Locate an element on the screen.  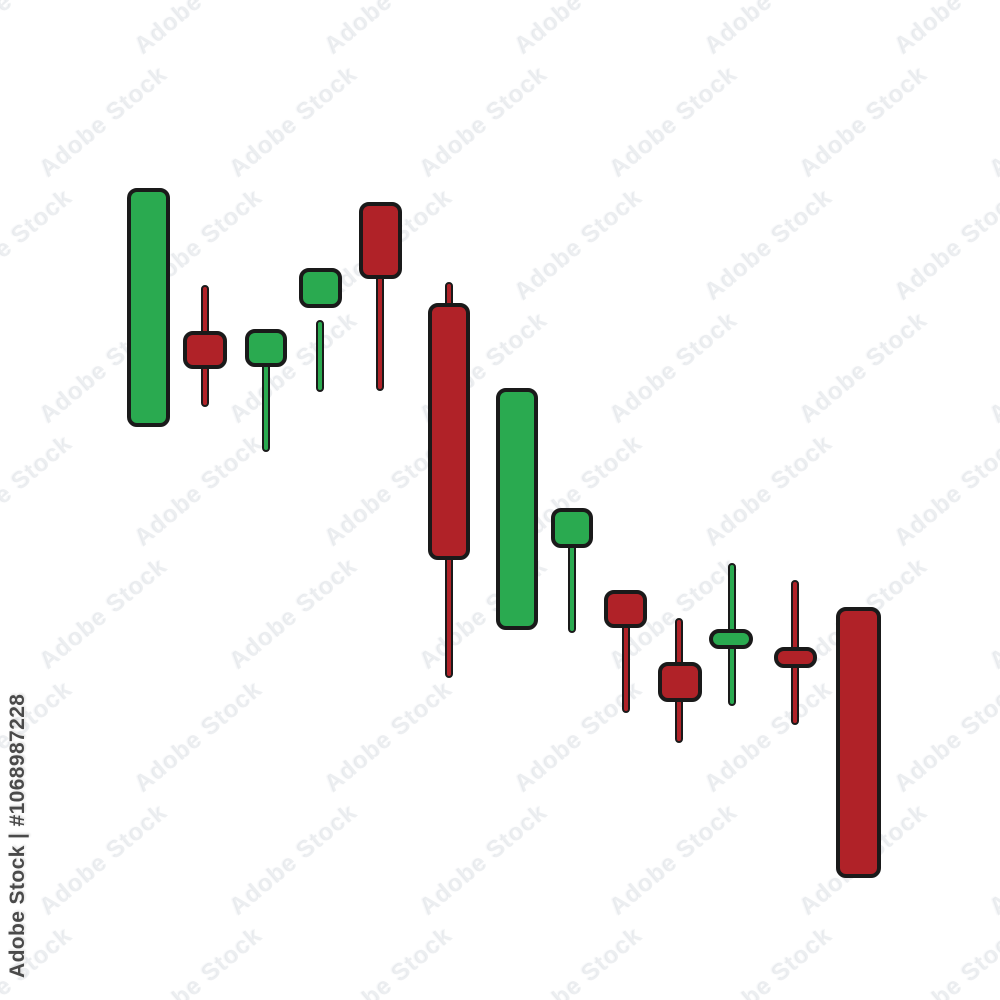
stock-id-watermark: Adobe Stock | #1068987228 is located at coordinates (17, 835).